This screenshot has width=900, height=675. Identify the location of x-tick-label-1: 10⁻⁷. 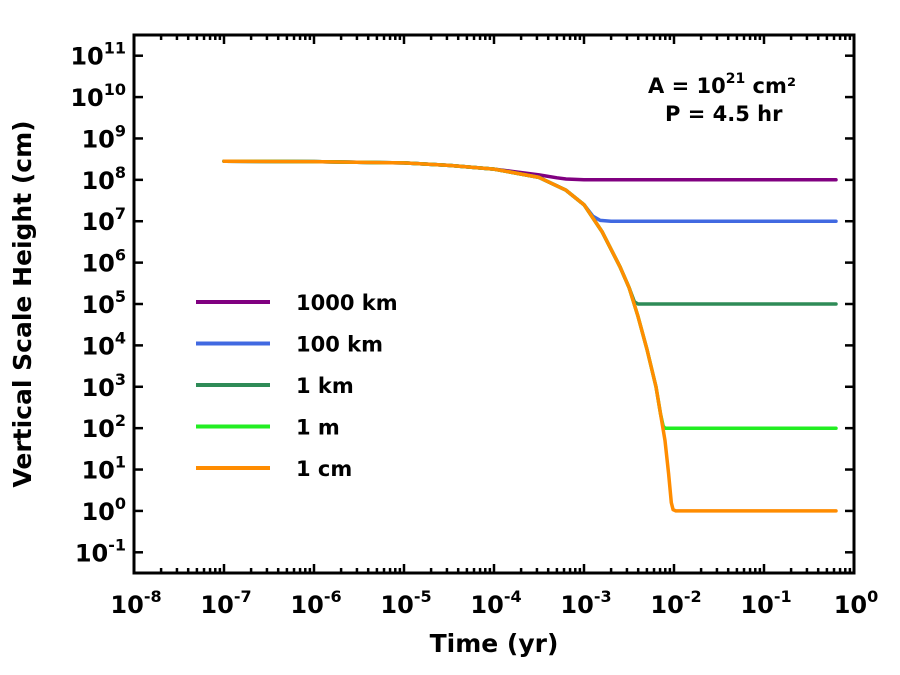
(225, 603).